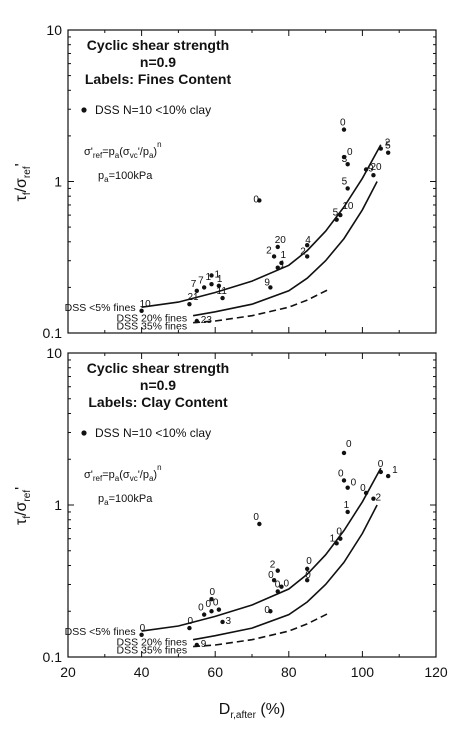 The height and width of the screenshot is (732, 474). Describe the element at coordinates (158, 79) in the screenshot. I see `labels-caption: Labels: Fines Content` at that location.